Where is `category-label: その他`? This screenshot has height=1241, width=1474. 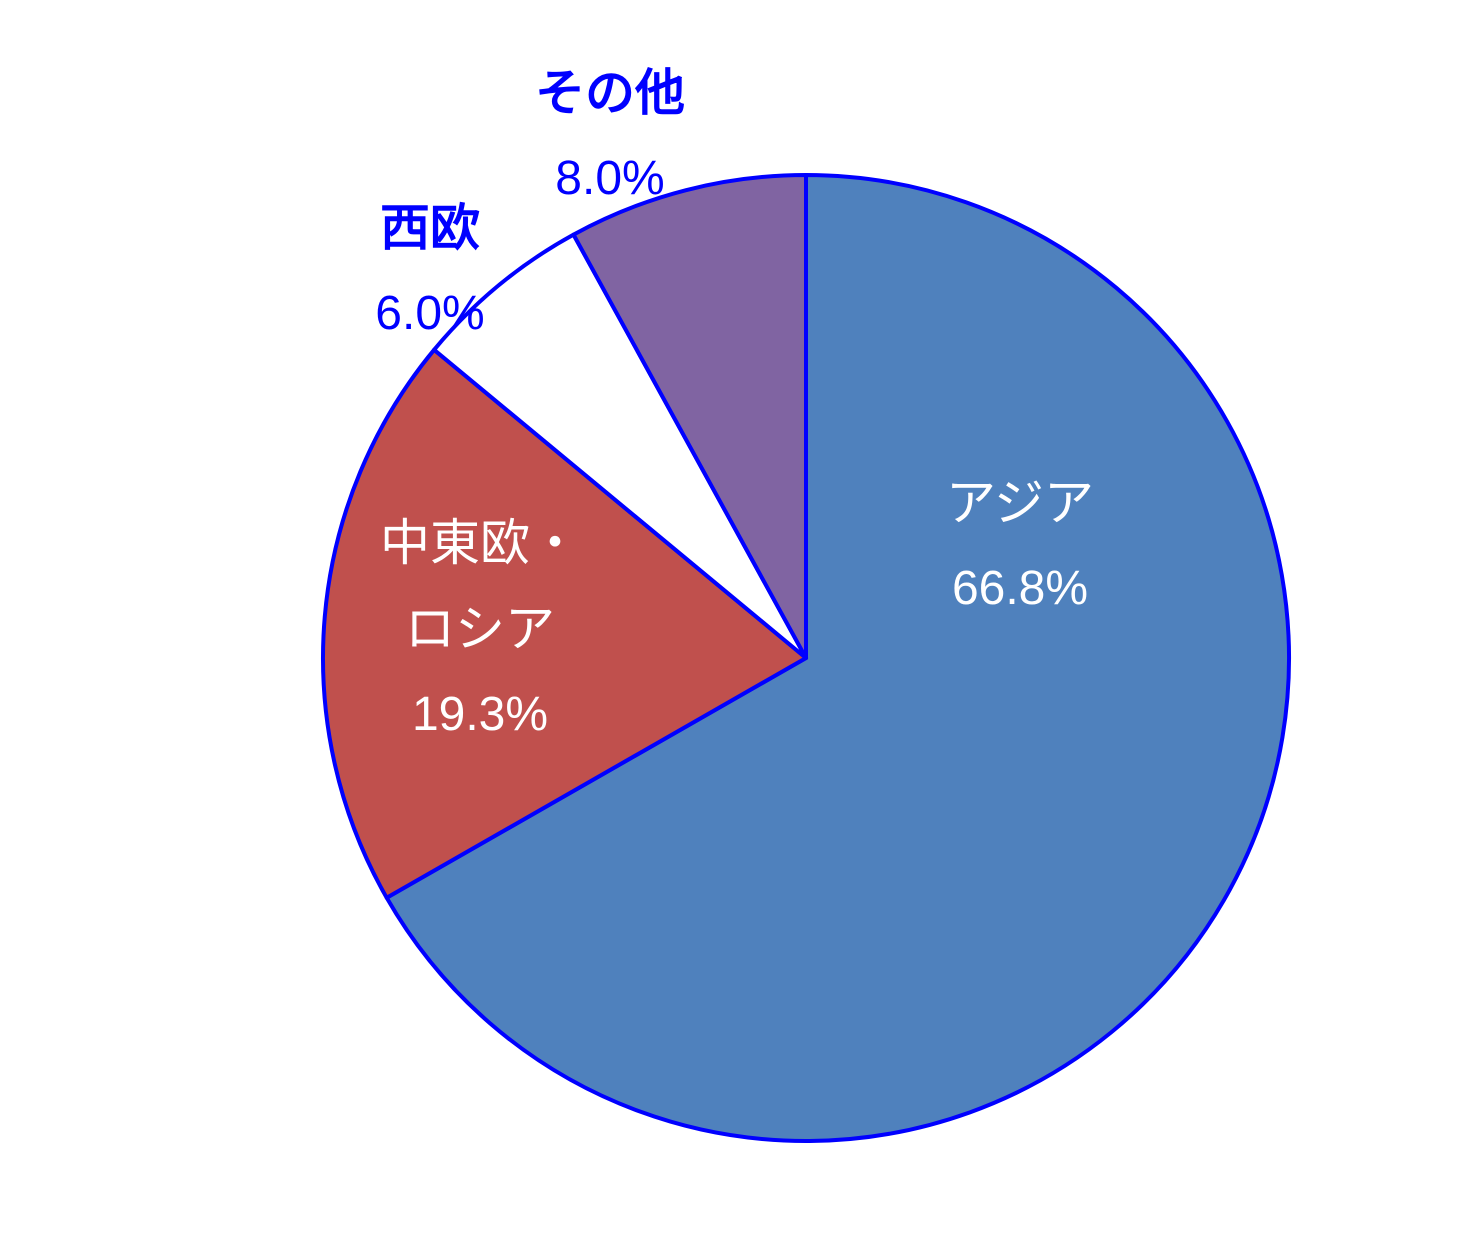
category-label: その他 is located at coordinates (610, 93).